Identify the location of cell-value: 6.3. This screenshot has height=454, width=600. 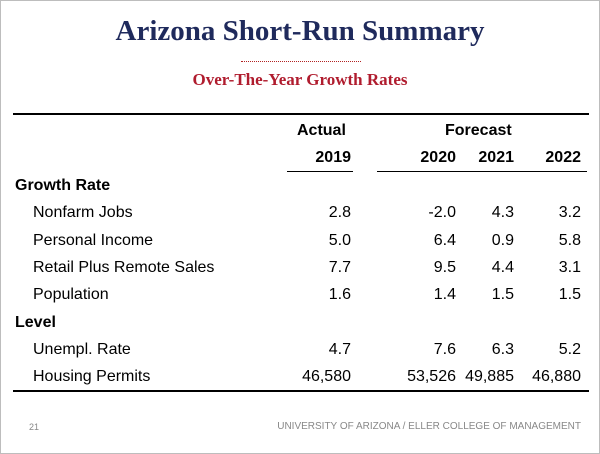
(502, 349).